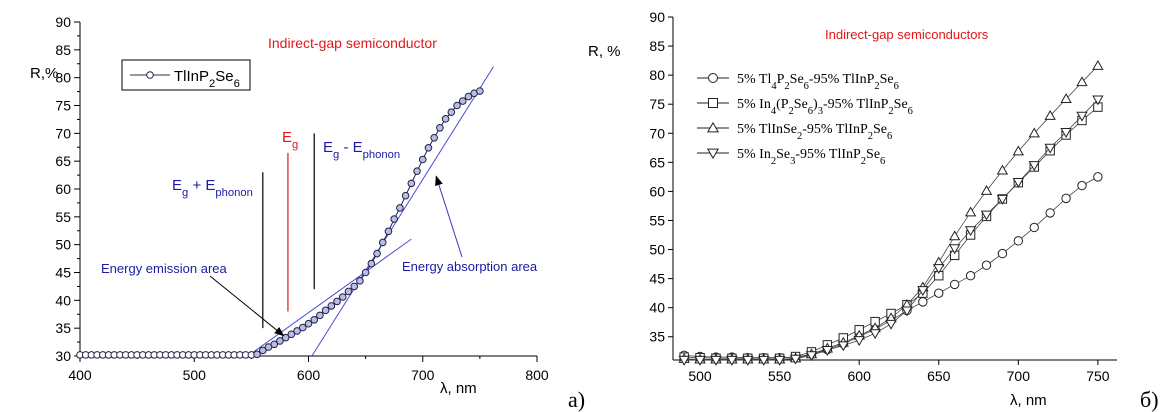 This screenshot has height=412, width=1170. What do you see at coordinates (458, 388) in the screenshot?
I see `x-axis-title: λ, nm` at bounding box center [458, 388].